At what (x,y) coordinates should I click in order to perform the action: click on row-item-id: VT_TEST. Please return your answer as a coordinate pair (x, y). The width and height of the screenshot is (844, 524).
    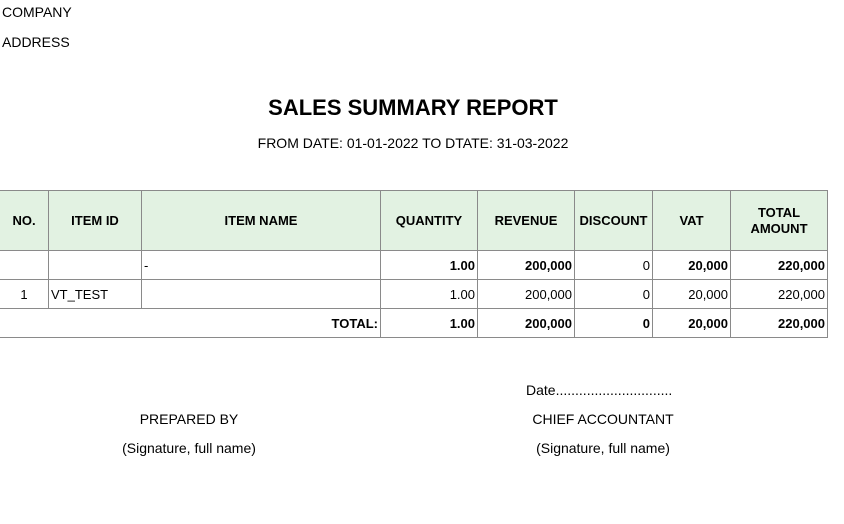
    Looking at the image, I should click on (95, 294).